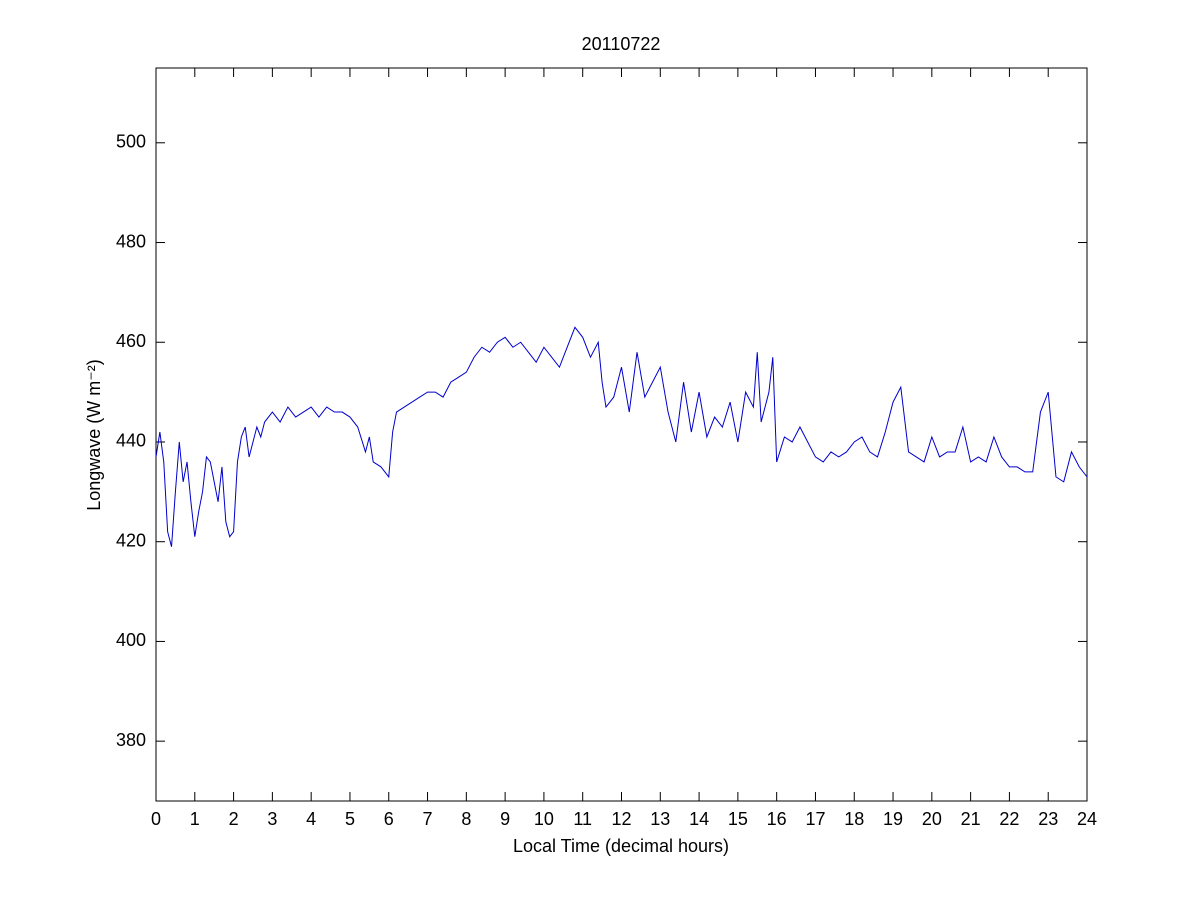  Describe the element at coordinates (131, 740) in the screenshot. I see `y-tick-label: 380` at that location.